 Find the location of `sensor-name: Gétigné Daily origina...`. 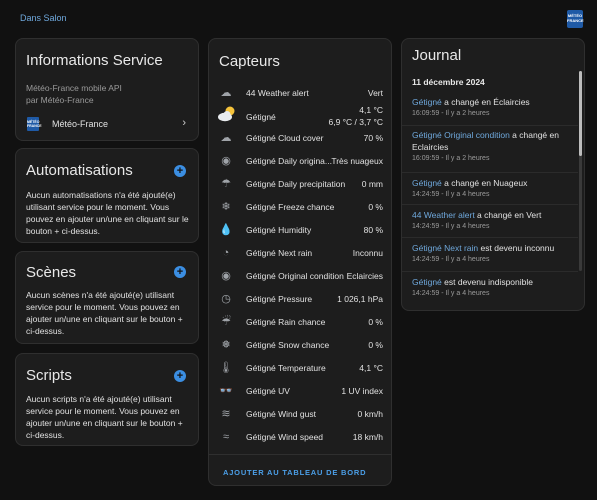

sensor-name: Gétigné Daily origina... is located at coordinates (289, 161).